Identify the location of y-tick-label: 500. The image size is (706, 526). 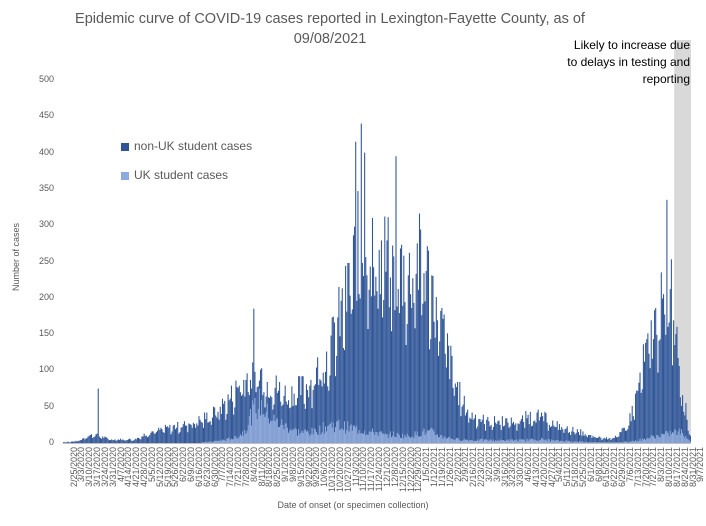
(46, 79).